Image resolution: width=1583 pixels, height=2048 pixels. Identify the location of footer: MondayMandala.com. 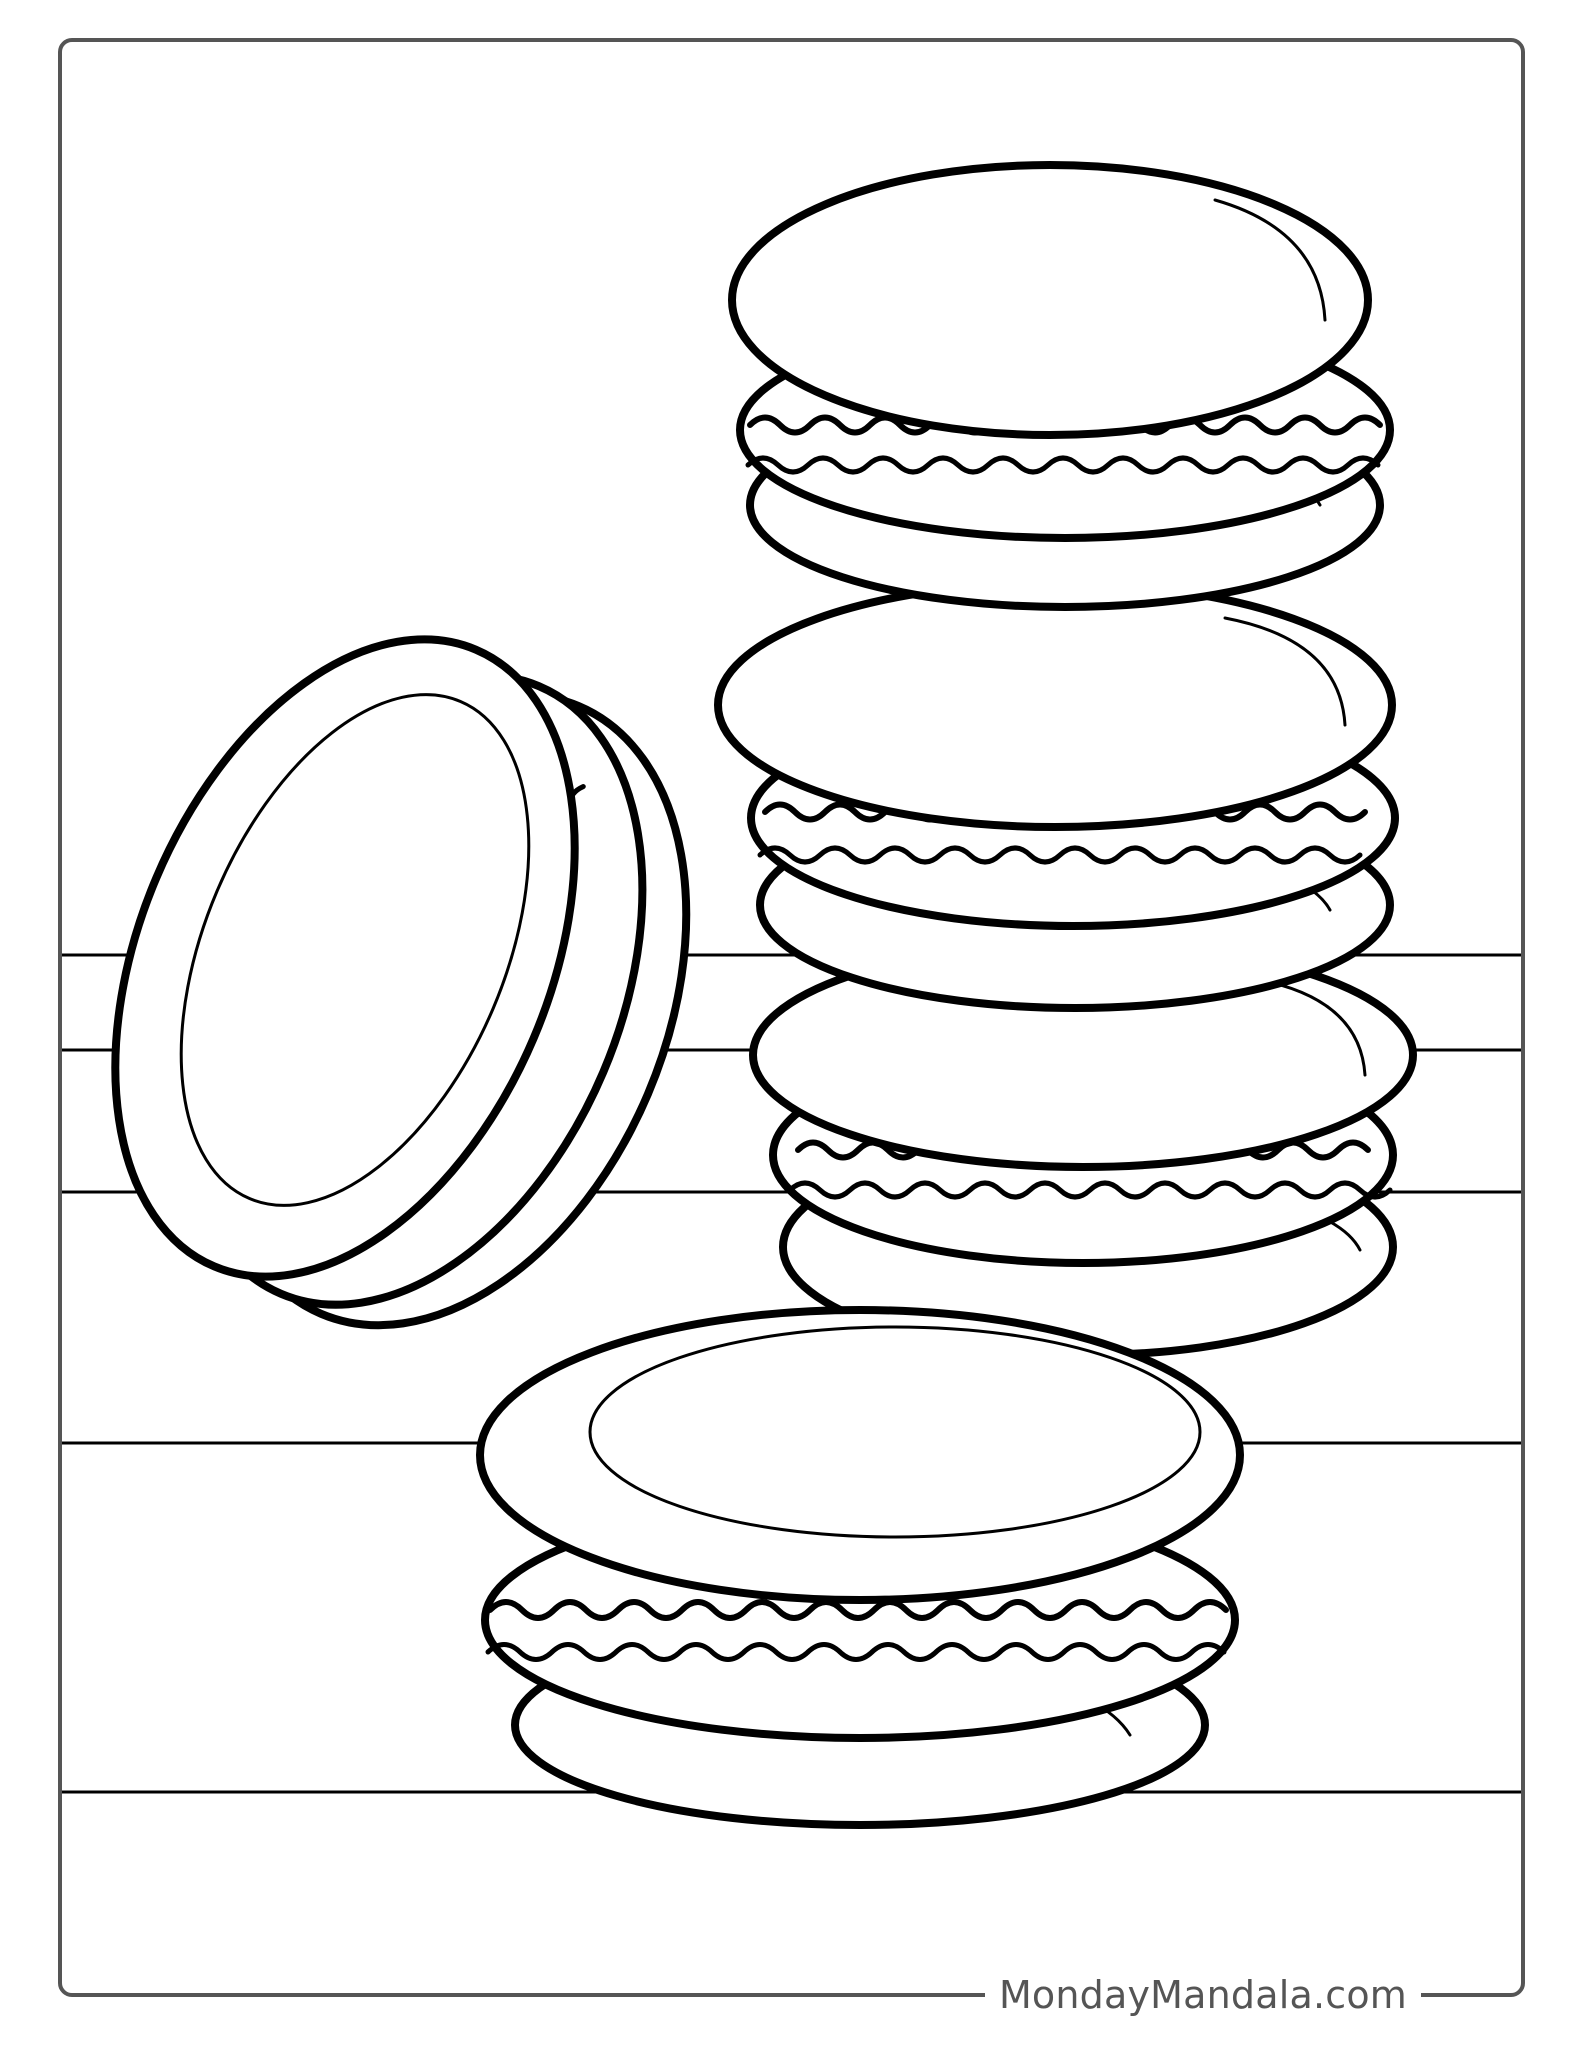
(791, 1995).